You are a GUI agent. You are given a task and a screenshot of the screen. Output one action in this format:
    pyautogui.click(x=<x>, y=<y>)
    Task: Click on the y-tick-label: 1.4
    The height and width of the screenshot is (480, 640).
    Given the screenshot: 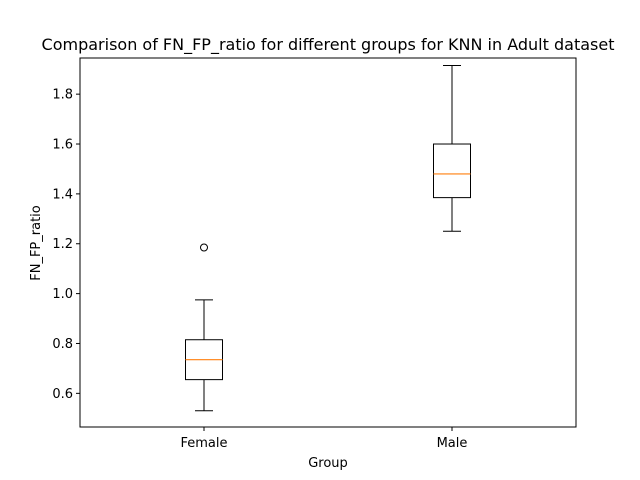 What is the action you would take?
    pyautogui.click(x=62, y=194)
    